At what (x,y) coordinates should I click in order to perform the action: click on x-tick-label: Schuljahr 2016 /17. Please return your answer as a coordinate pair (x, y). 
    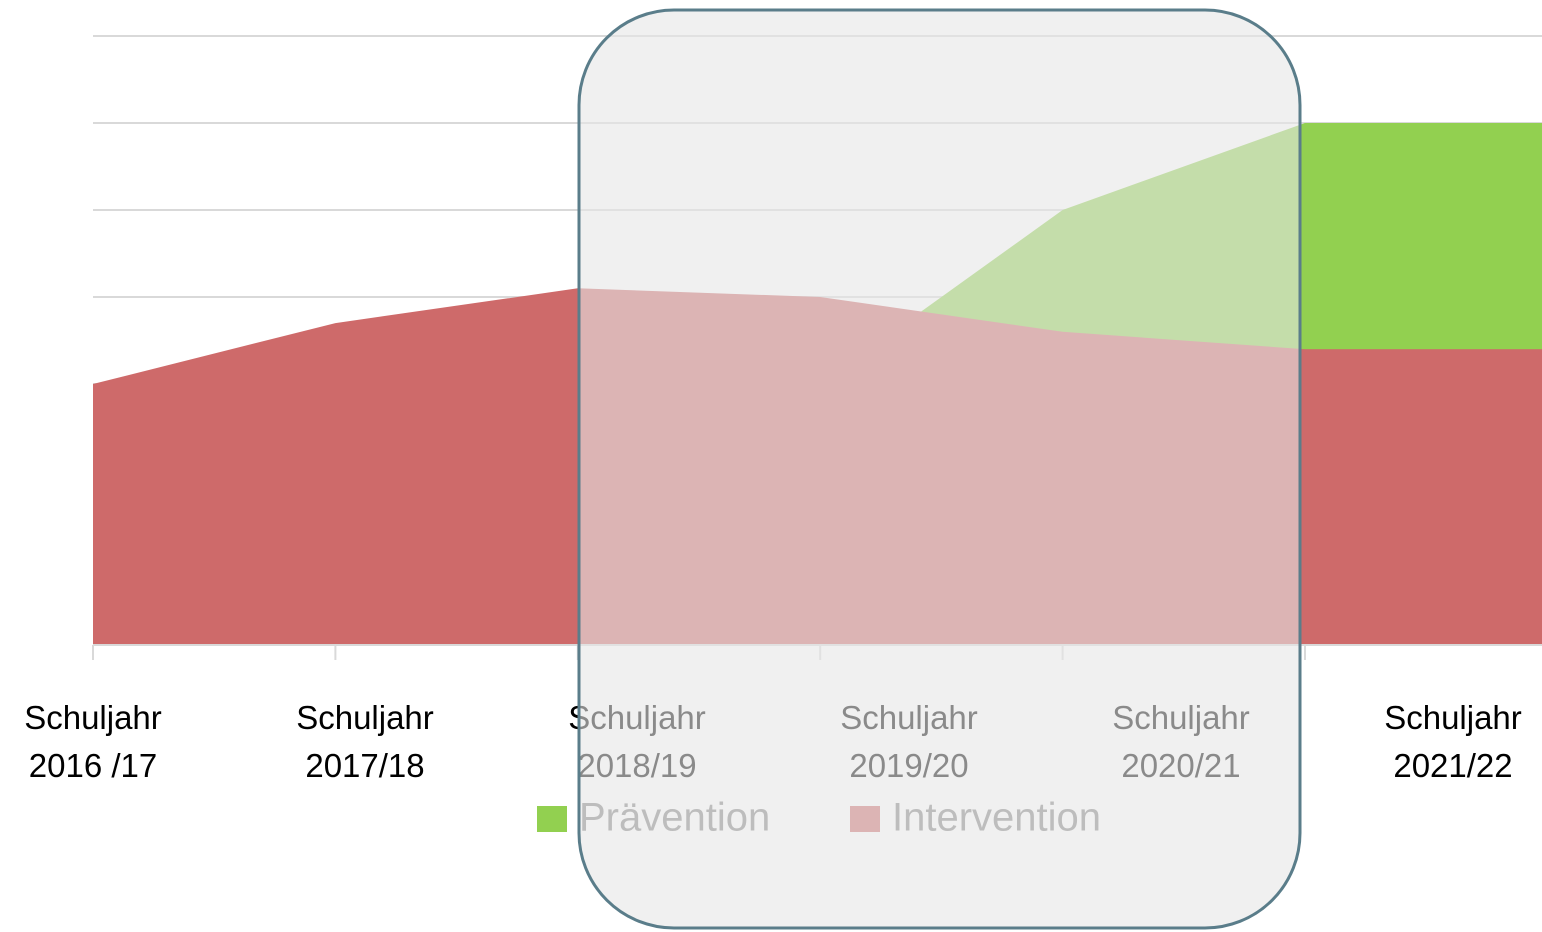
    Looking at the image, I should click on (93, 741).